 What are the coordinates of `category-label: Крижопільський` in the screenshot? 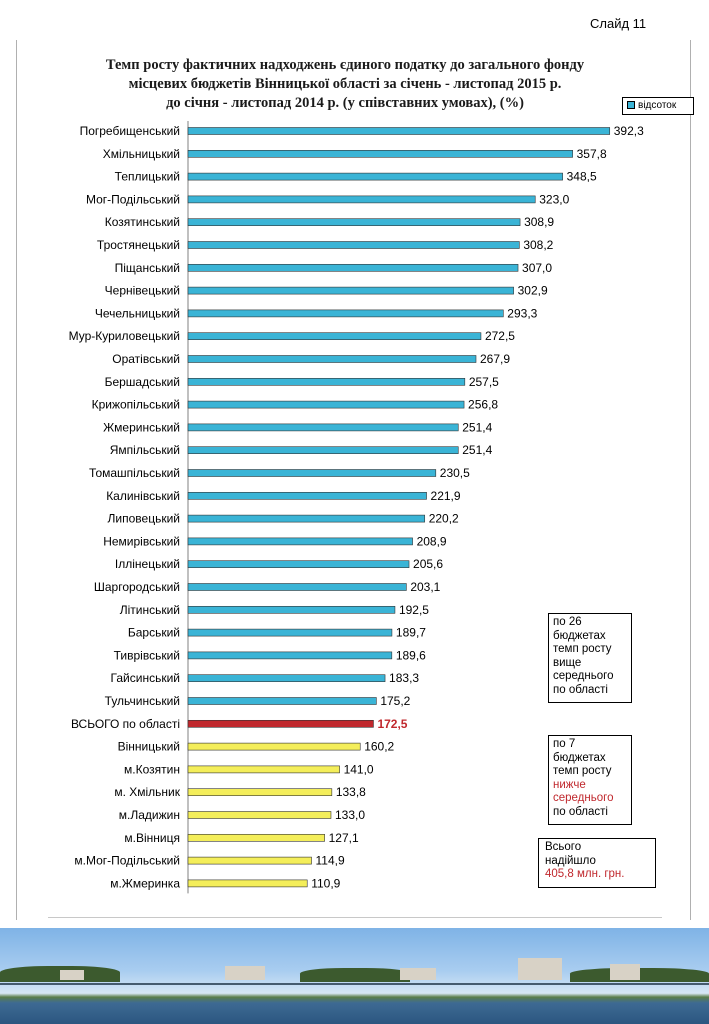 It's located at (136, 405).